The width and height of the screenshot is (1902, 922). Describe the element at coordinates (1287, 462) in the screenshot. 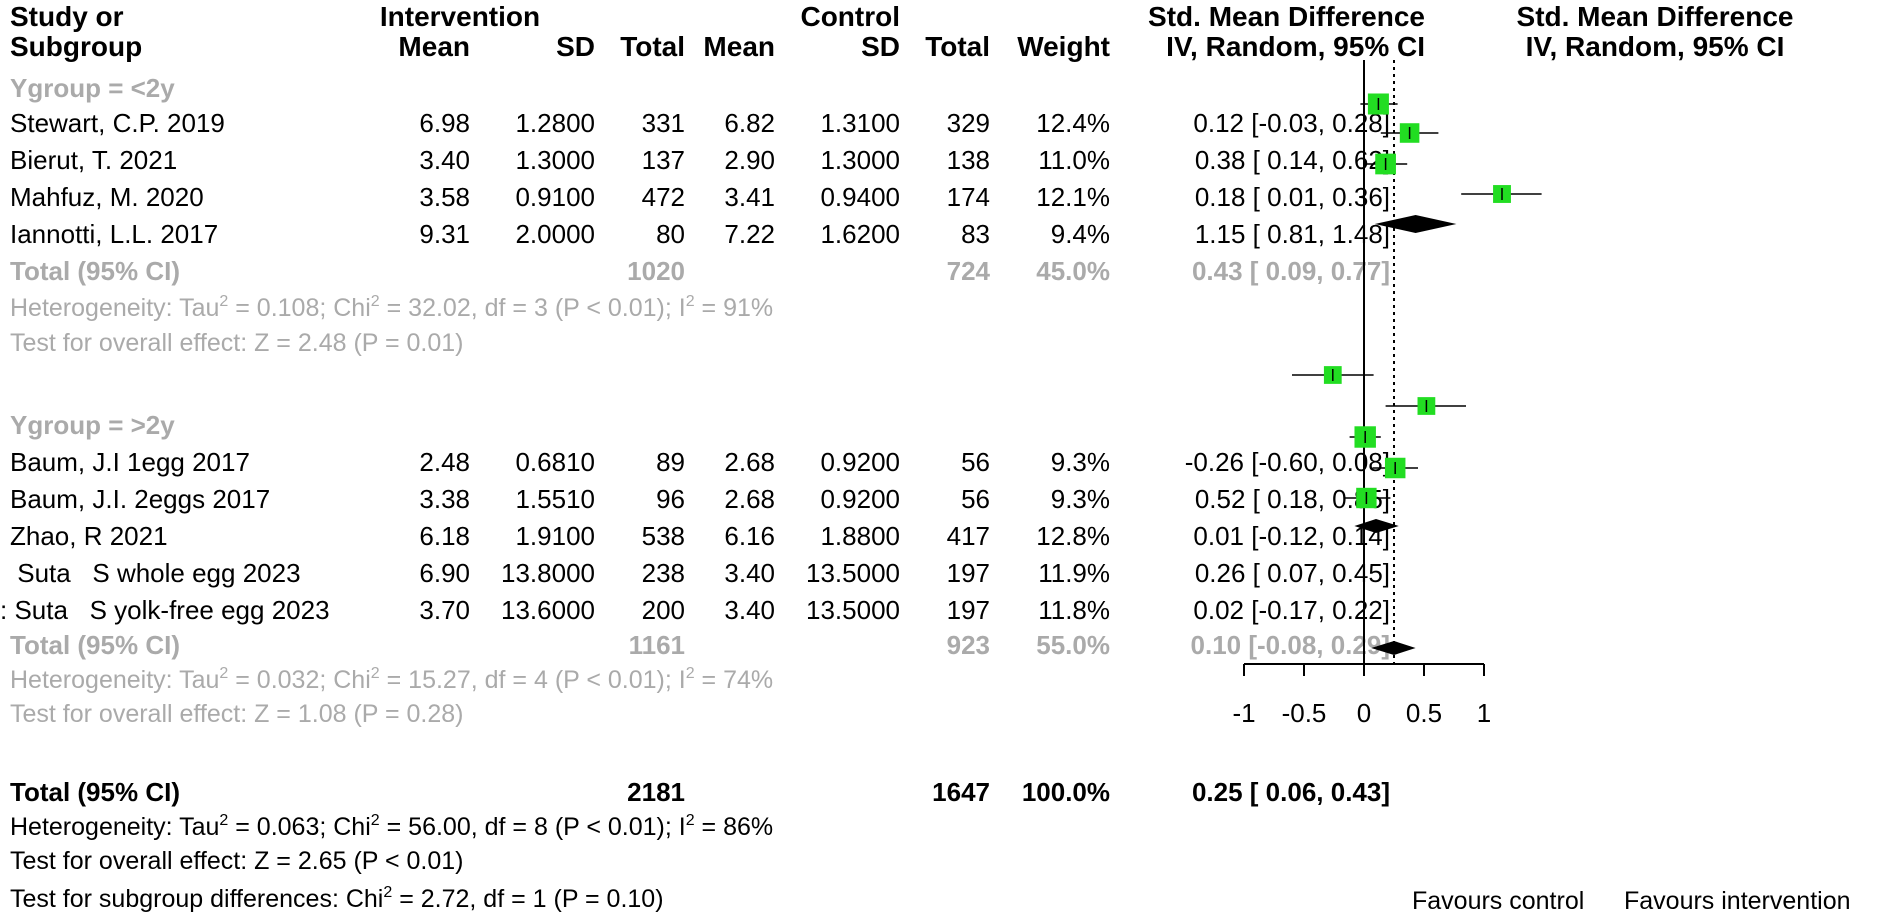

I see `smd-ci: -0.26 [-0.60, 0.08]` at that location.